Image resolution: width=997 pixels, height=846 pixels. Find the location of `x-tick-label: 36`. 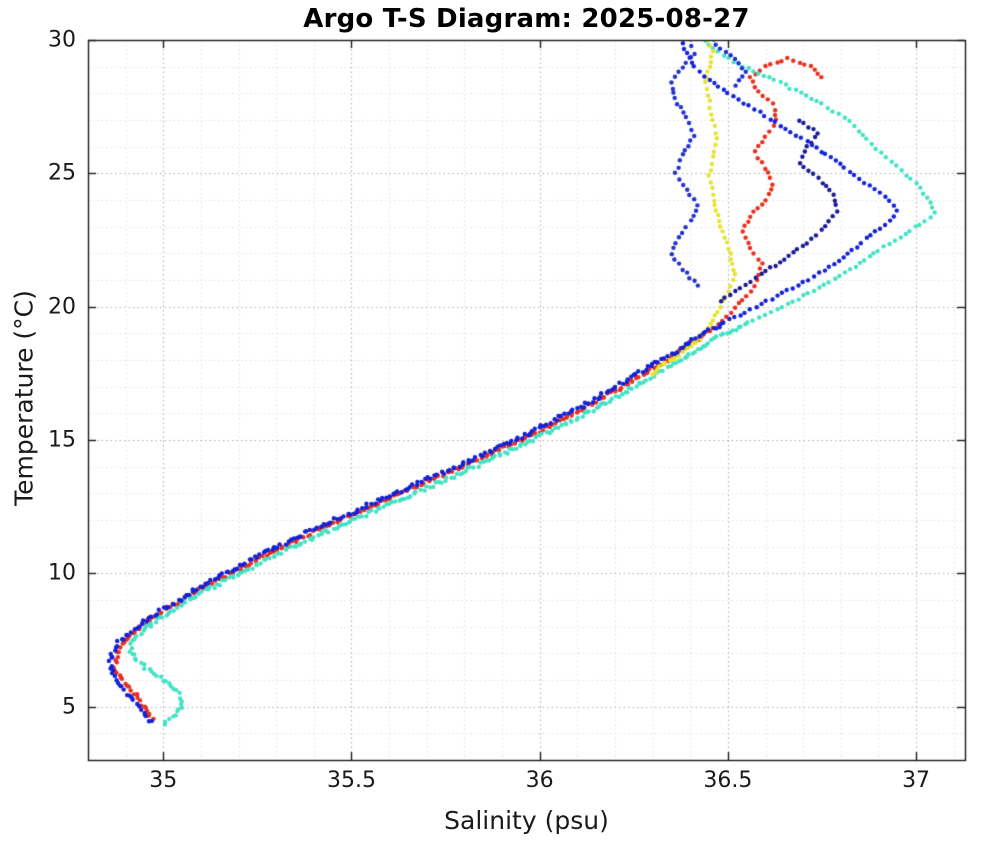

x-tick-label: 36 is located at coordinates (539, 780).